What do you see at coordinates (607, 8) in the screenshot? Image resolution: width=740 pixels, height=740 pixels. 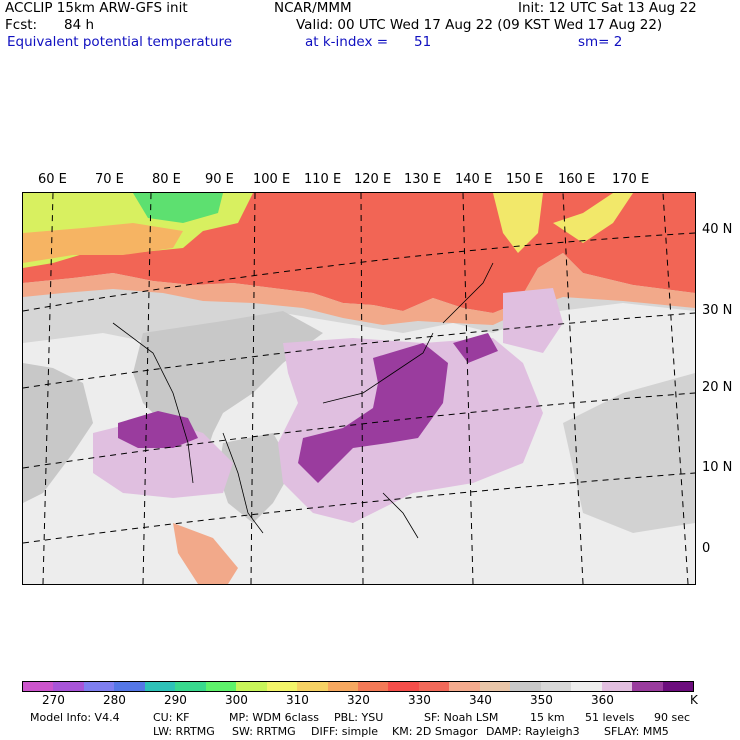 I see `init-time: Init: 12 UTC Sat 13 Aug 22` at bounding box center [607, 8].